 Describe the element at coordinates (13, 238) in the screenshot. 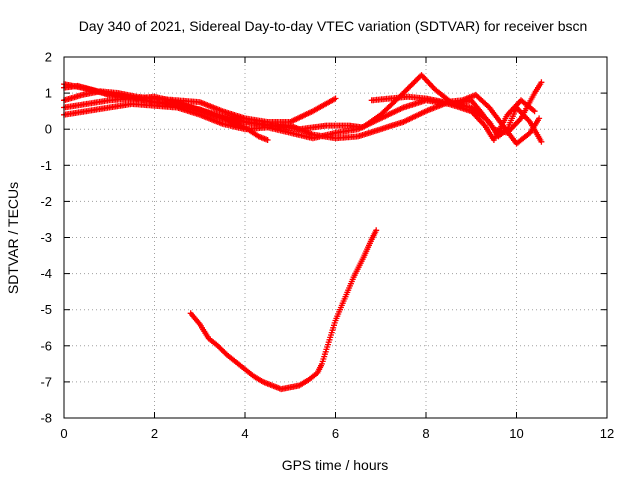

I see `y-axis-label: SDTVAR / TECUs` at that location.